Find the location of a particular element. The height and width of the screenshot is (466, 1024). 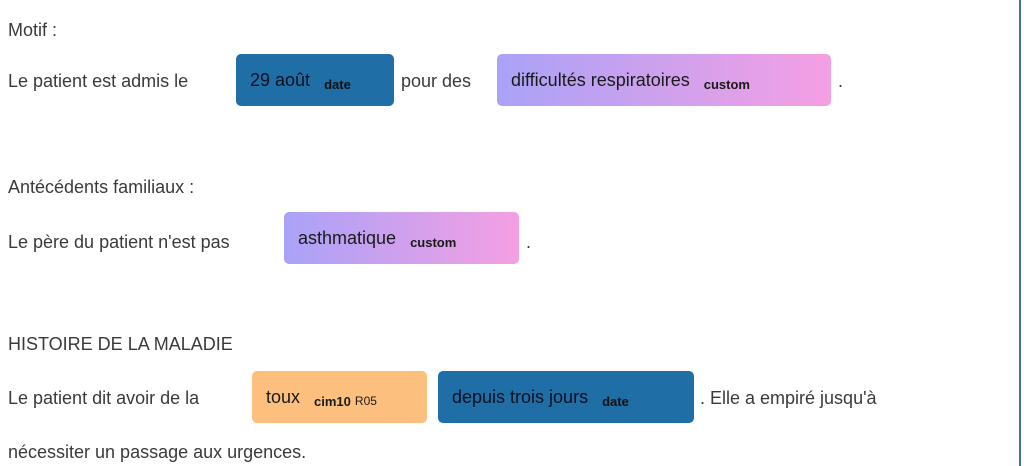

entity-date-depuis-trois-jours: depuis trois jours date is located at coordinates (566, 397).